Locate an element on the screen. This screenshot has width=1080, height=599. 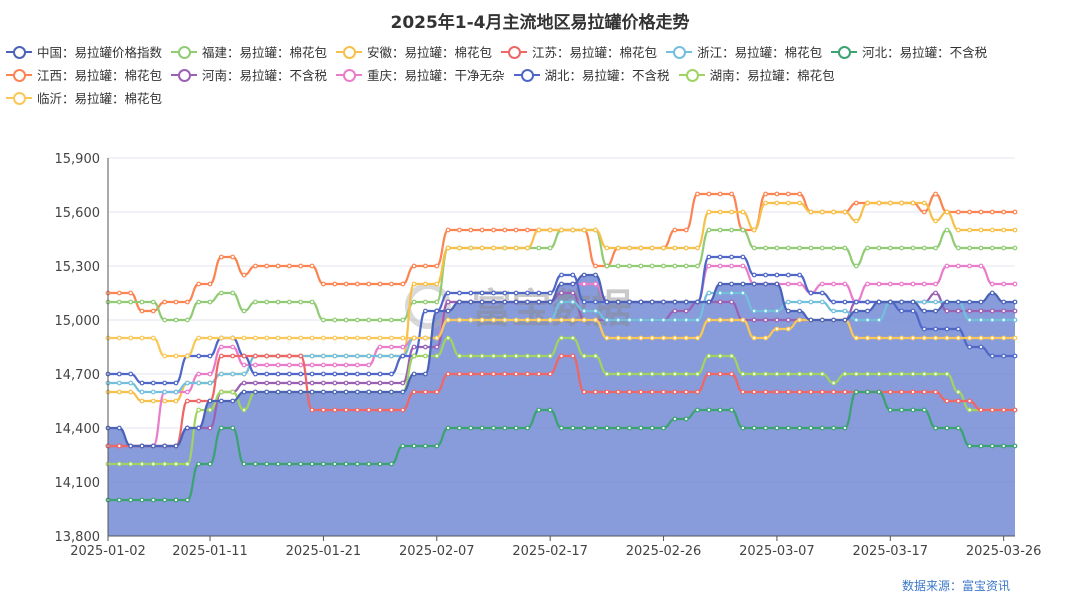
legend-item: 重庆：易拉罐：干净无杂 is located at coordinates (420, 74).